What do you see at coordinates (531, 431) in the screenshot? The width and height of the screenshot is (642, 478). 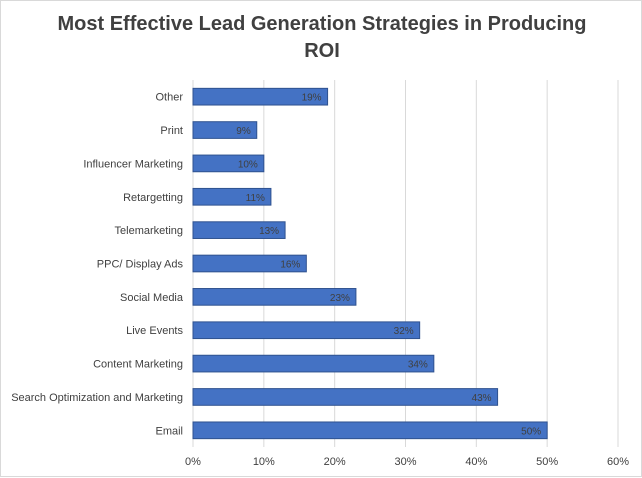 I see `data-label: 50%` at bounding box center [531, 431].